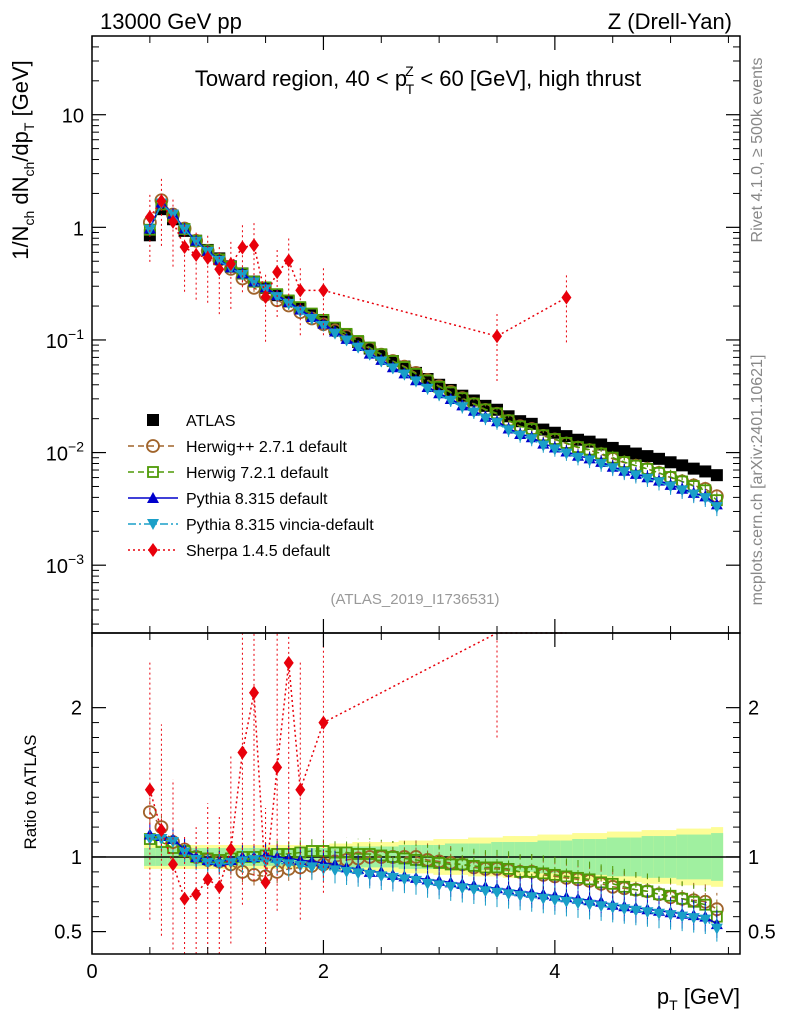 The image size is (786, 1024). I want to click on side-rivet: Rivet 4.1.0, ≥ 500k events, so click(757, 150).